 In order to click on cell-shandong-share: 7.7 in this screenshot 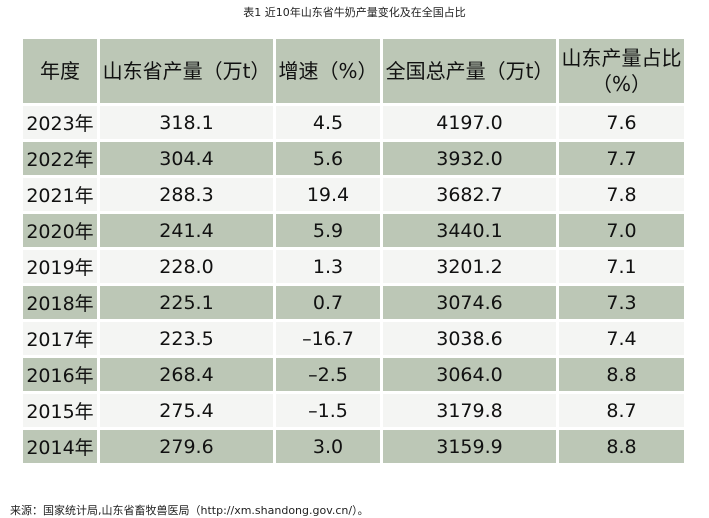, I will do `click(621, 158)`.